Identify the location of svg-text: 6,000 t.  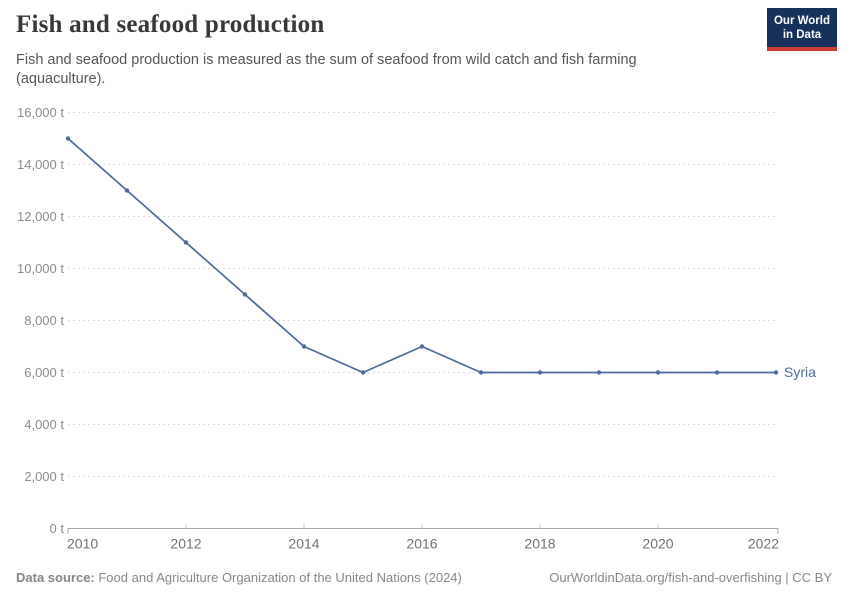
(44, 372).